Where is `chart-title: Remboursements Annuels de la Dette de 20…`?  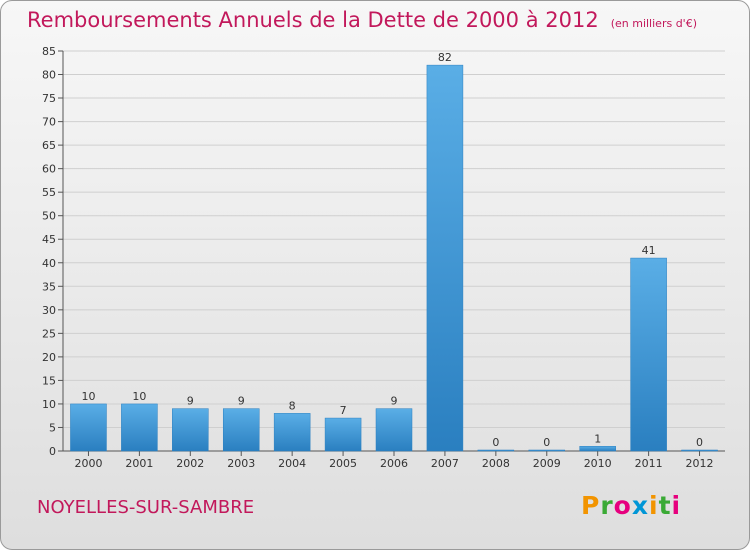 chart-title: Remboursements Annuels de la Dette de 20… is located at coordinates (362, 20).